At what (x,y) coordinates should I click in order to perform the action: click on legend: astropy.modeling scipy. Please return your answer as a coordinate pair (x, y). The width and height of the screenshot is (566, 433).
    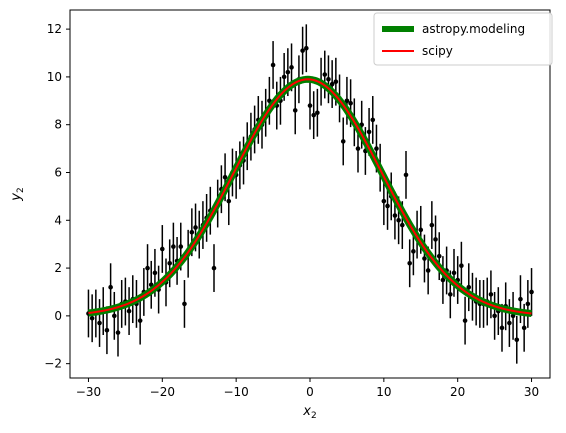
    Looking at the image, I should click on (463, 39).